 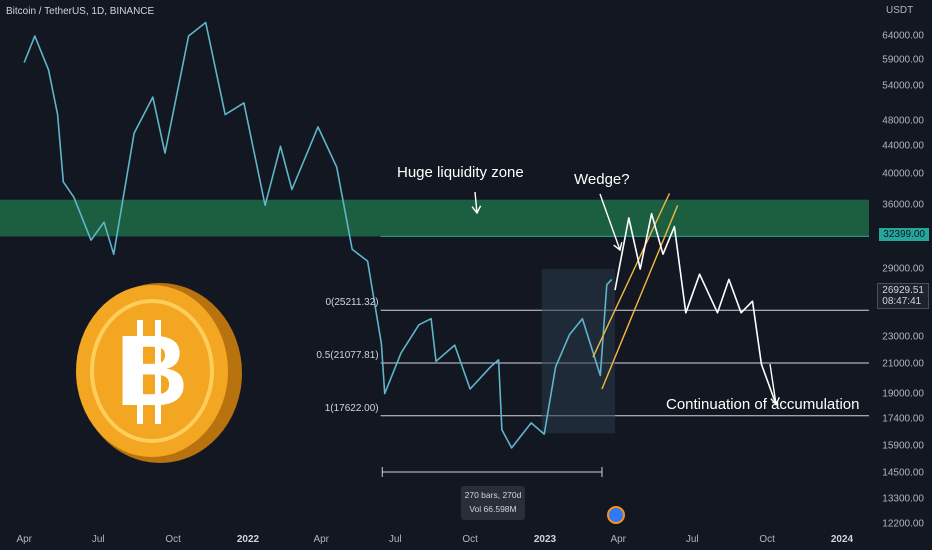 I want to click on bitcoin-symbol: B, so click(x=152, y=371).